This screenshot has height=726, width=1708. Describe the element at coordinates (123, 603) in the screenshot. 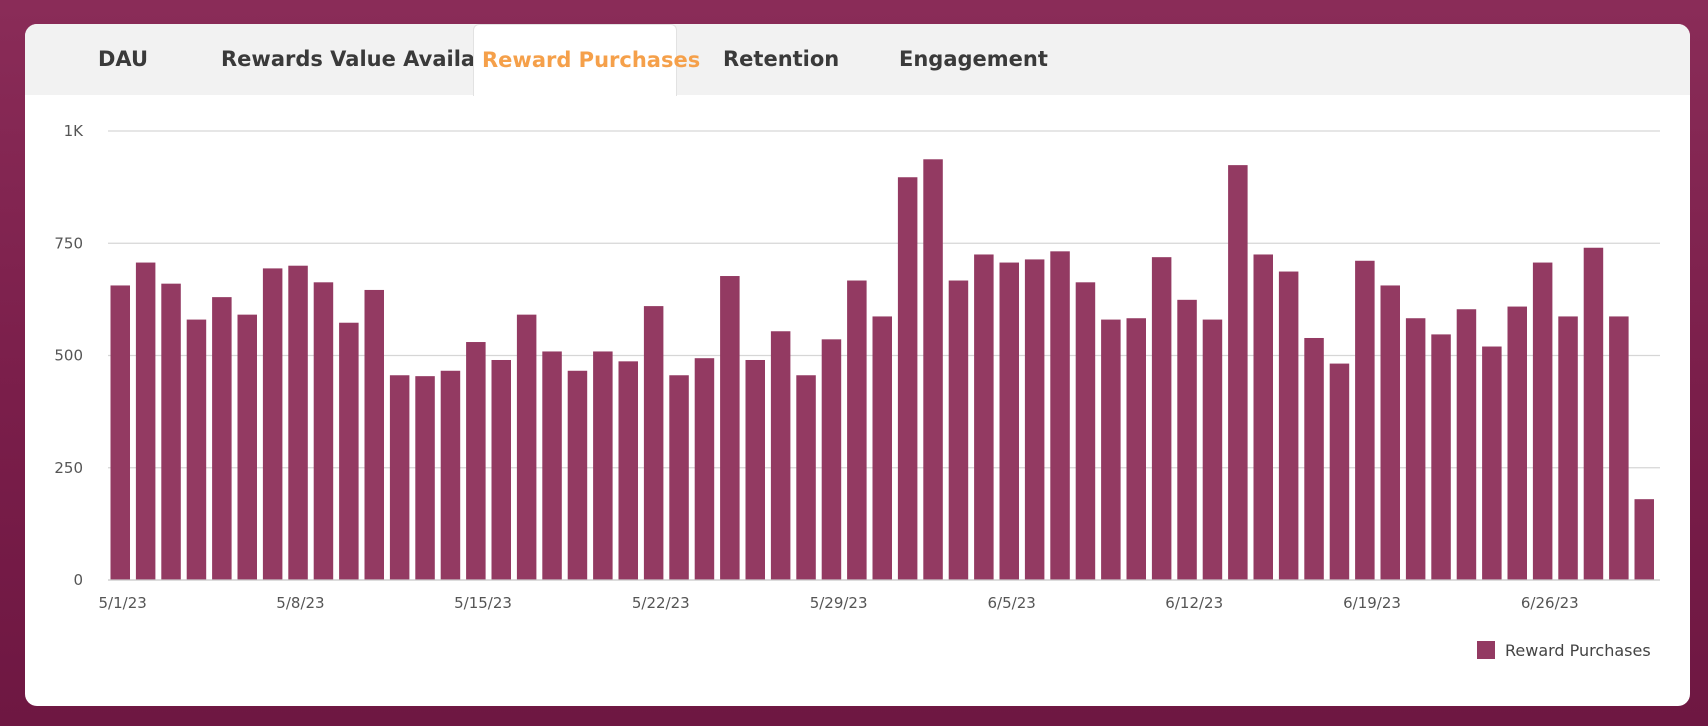

I see `x-tick-label: 5/1/23` at that location.